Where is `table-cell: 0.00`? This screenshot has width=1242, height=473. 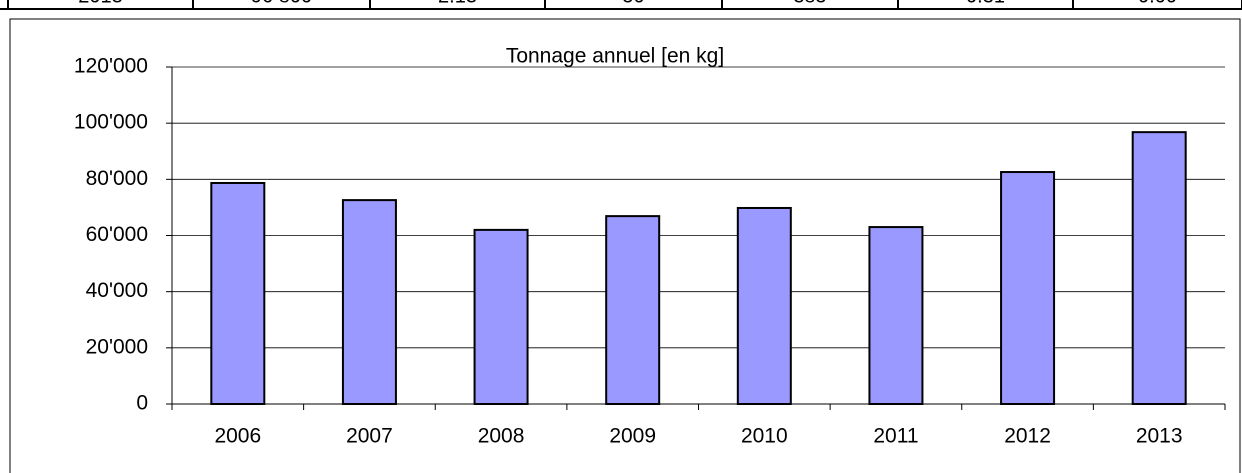
table-cell: 0.00 is located at coordinates (1157, 3).